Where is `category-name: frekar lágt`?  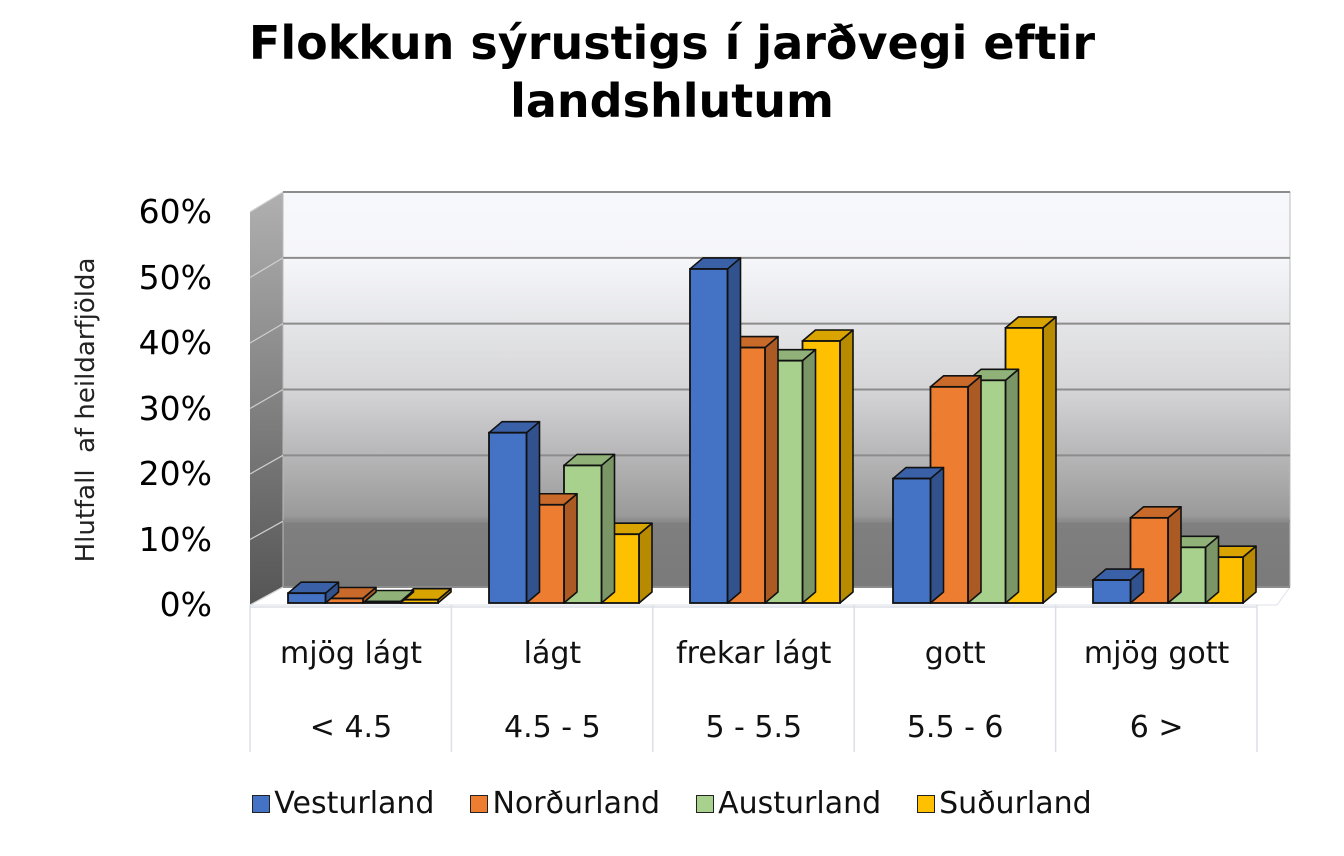
category-name: frekar lágt is located at coordinates (754, 653).